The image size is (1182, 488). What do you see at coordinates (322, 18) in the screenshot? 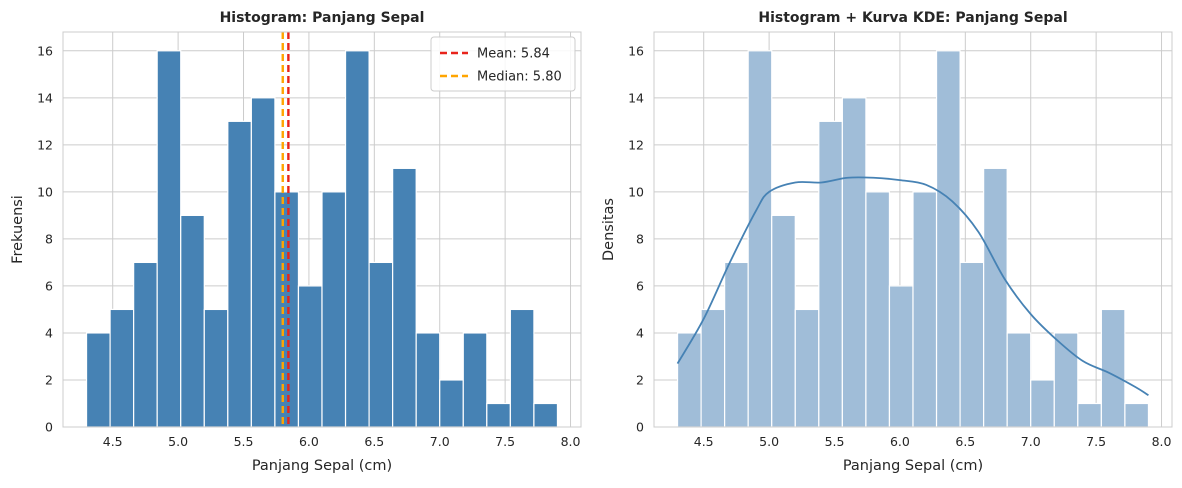
I see `chart-title: Histogram: Panjang Sepal` at bounding box center [322, 18].